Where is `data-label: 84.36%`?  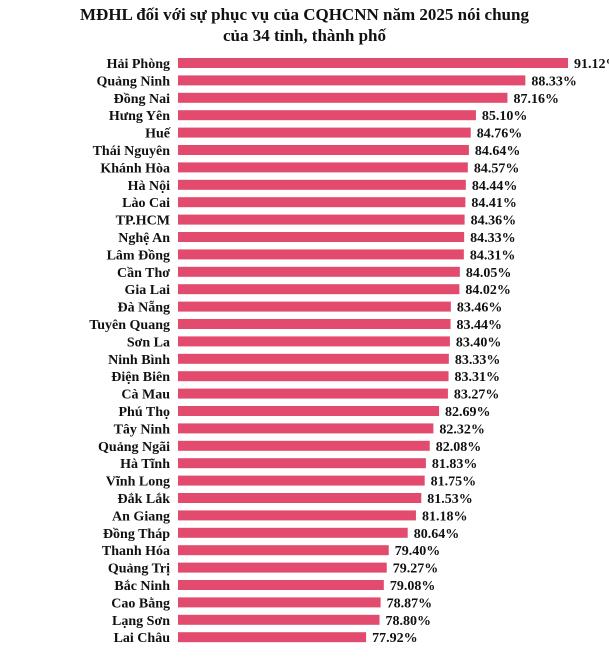
data-label: 84.36% is located at coordinates (494, 221).